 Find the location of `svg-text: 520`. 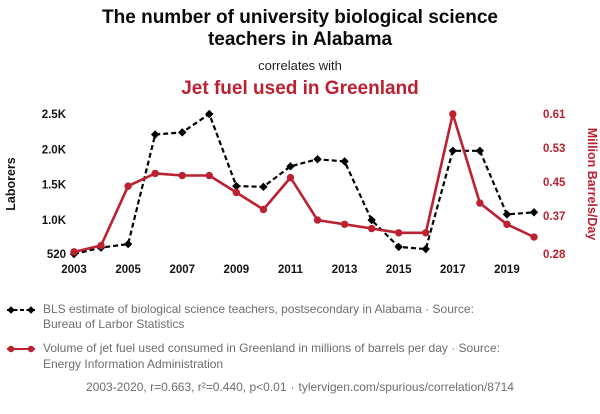

svg-text: 520 is located at coordinates (56, 255).